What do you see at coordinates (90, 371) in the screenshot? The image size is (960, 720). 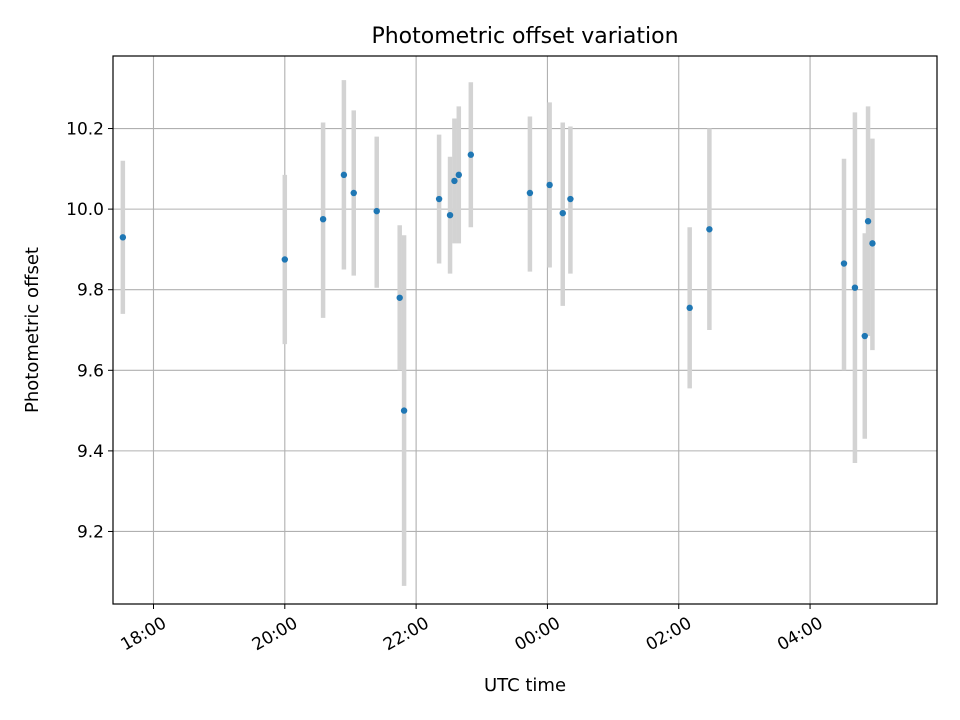 I see `y-tick-label: 9.6` at bounding box center [90, 371].